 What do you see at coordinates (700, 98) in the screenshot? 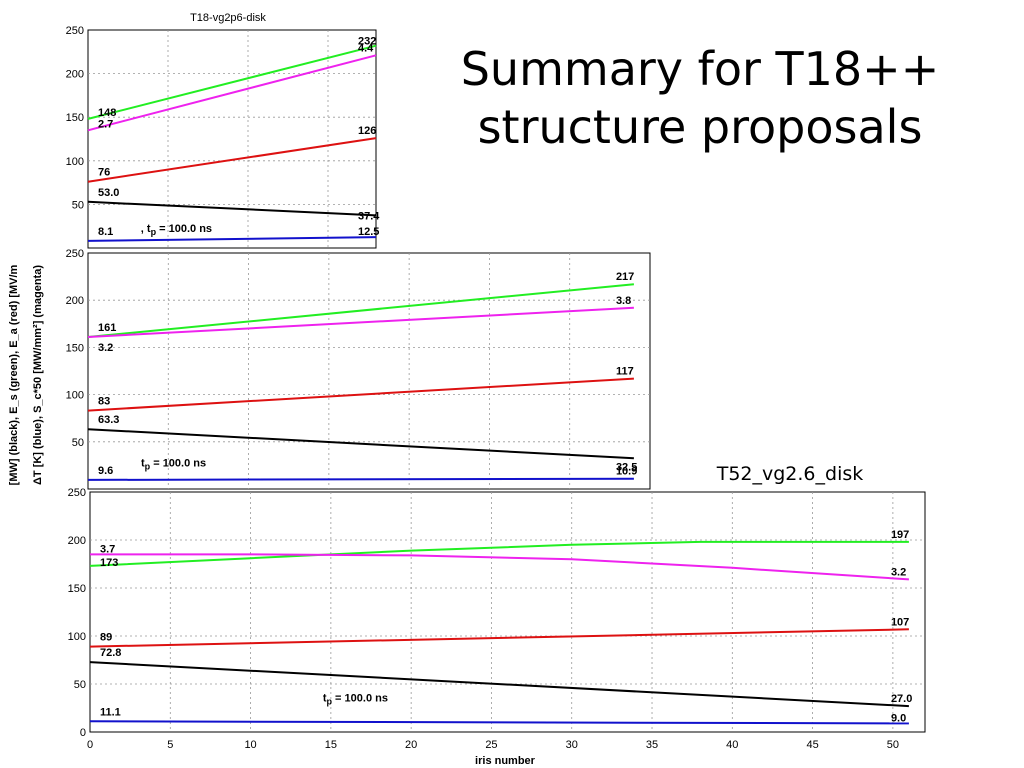
I see `slide-title: Summary for T18++ structure proposals` at bounding box center [700, 98].